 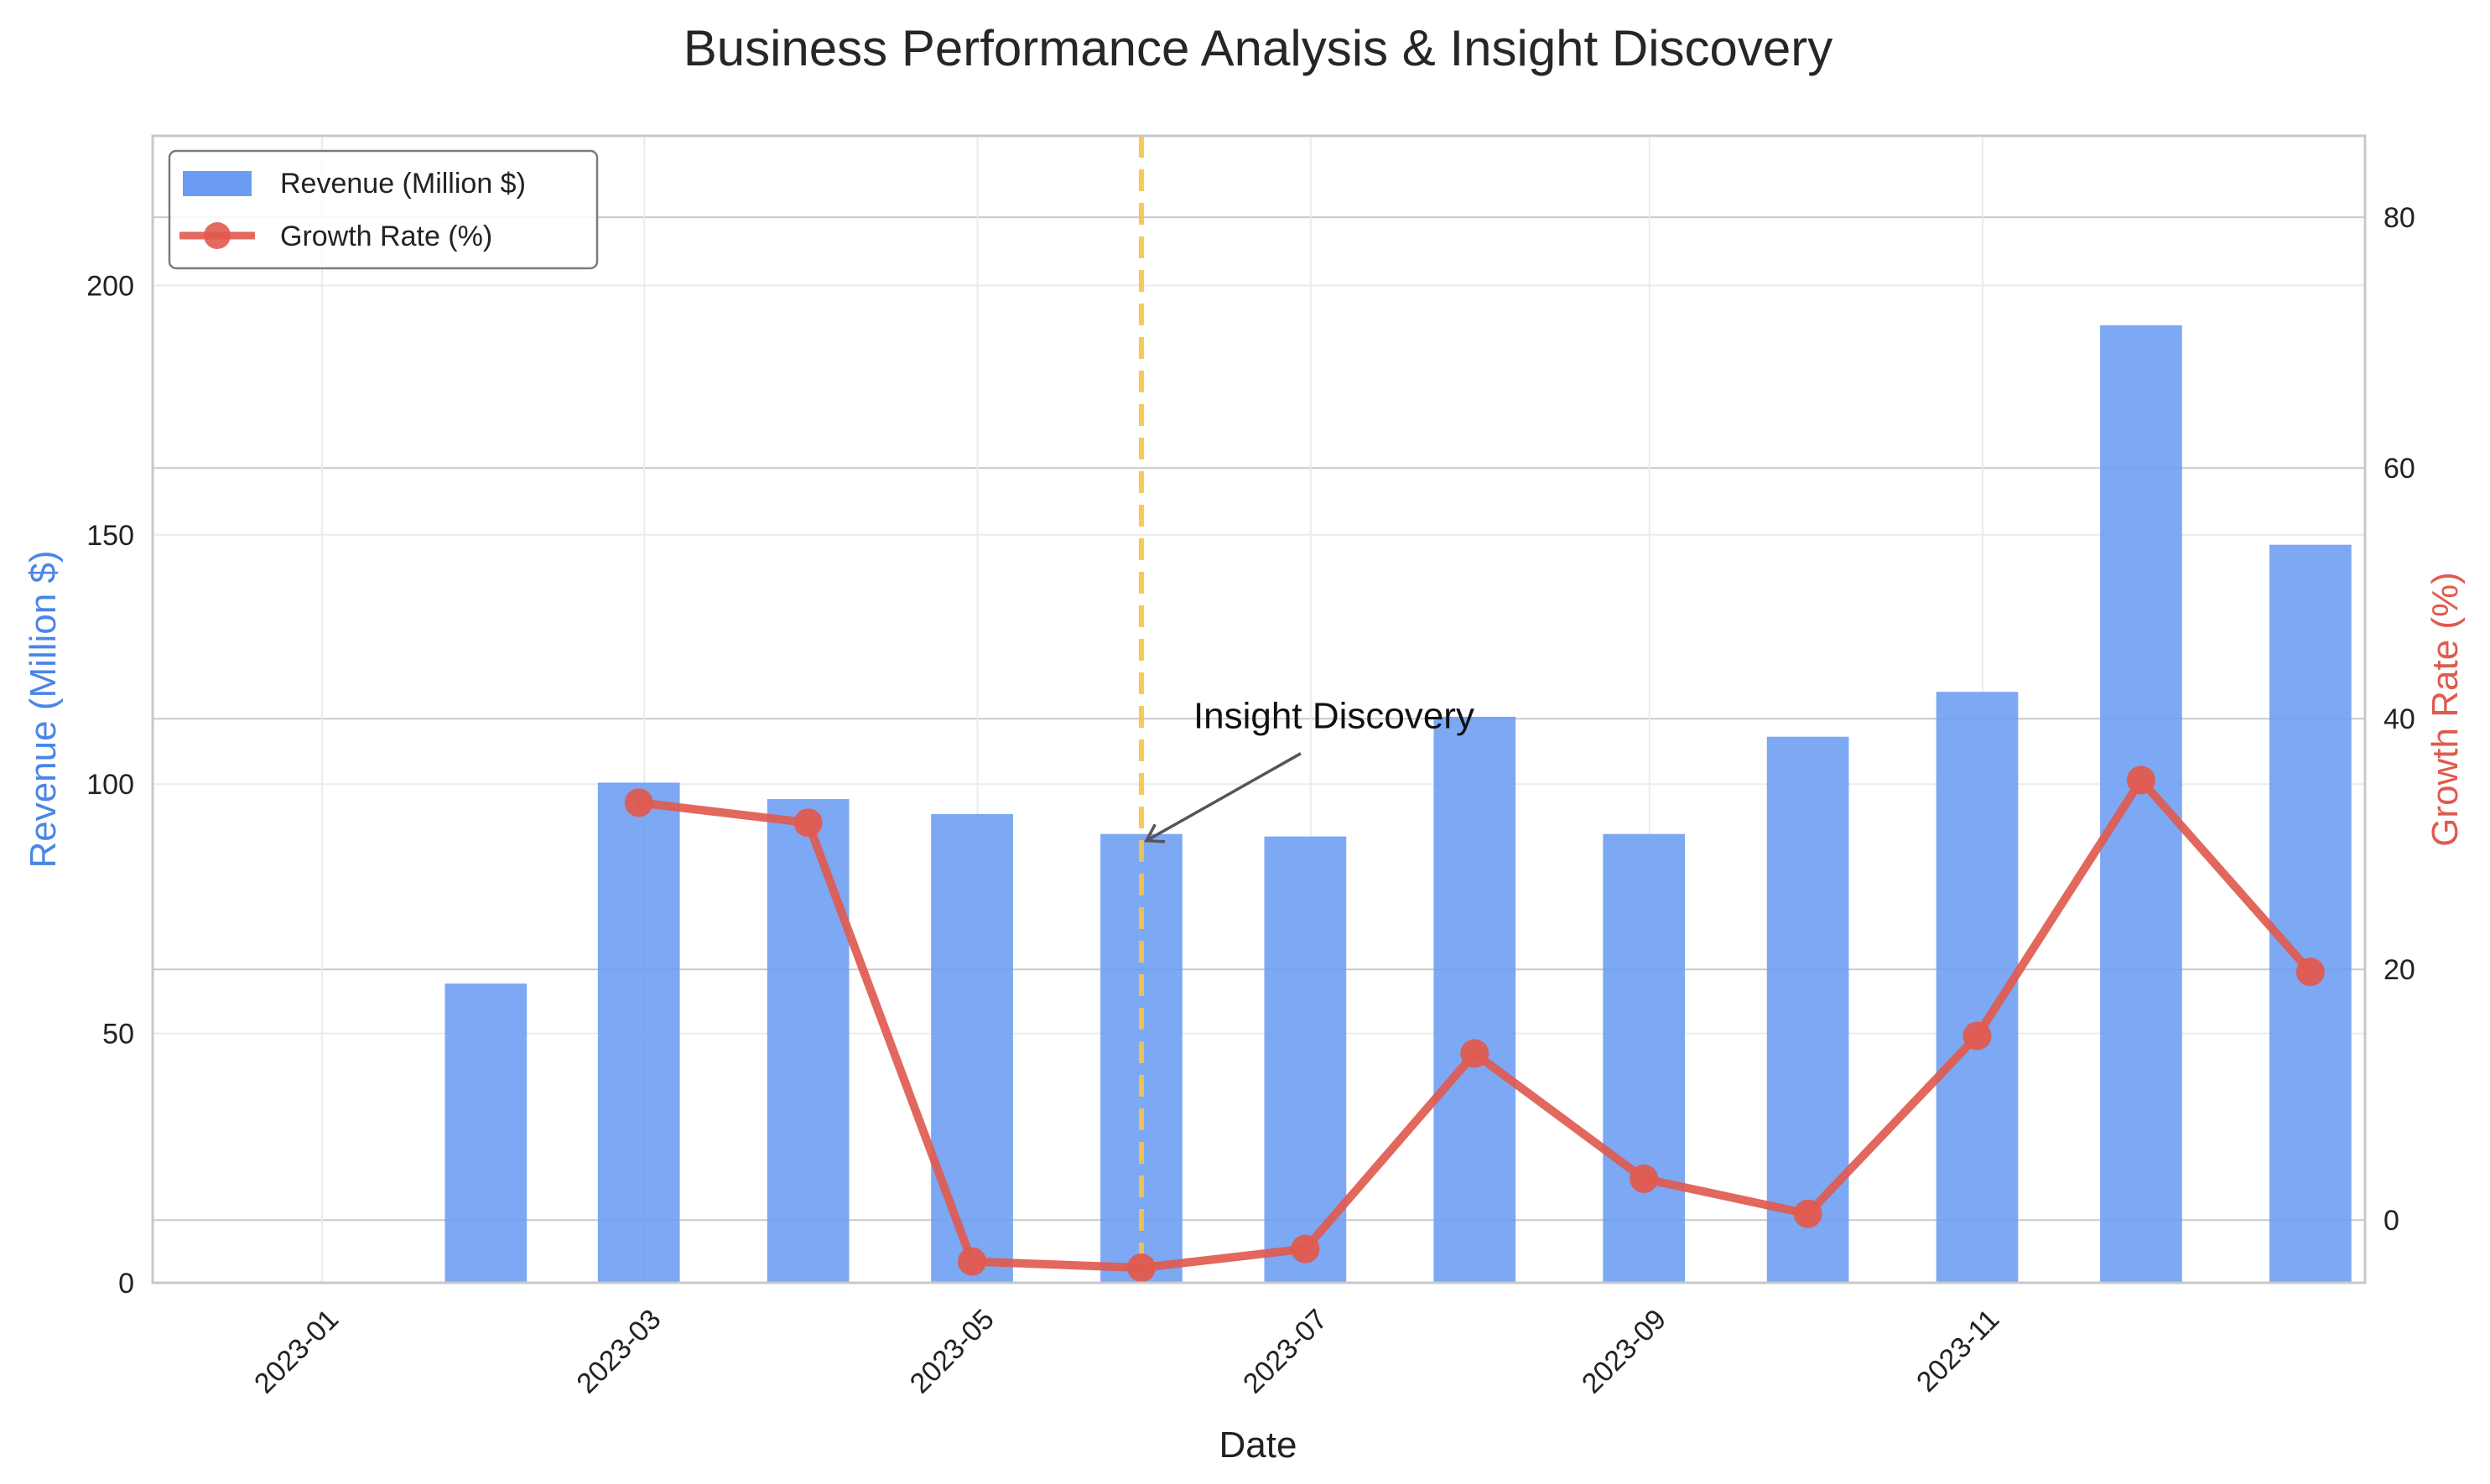 What do you see at coordinates (2399, 469) in the screenshot?
I see `y2-tick-label: 60` at bounding box center [2399, 469].